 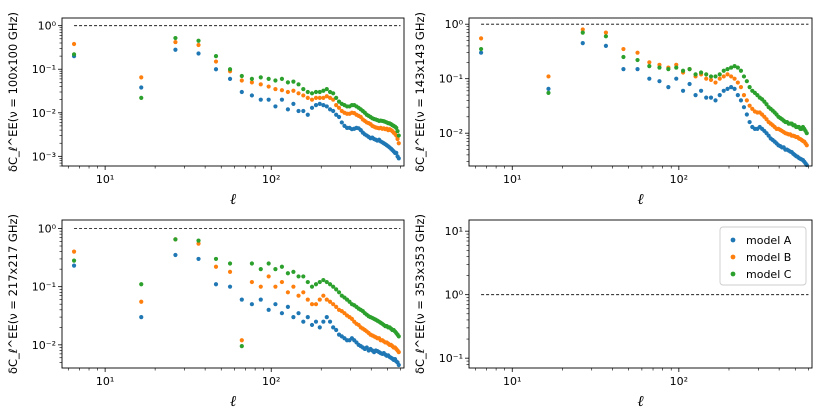 I want to click on y-tick-label: 10¹, so click(x=454, y=231).